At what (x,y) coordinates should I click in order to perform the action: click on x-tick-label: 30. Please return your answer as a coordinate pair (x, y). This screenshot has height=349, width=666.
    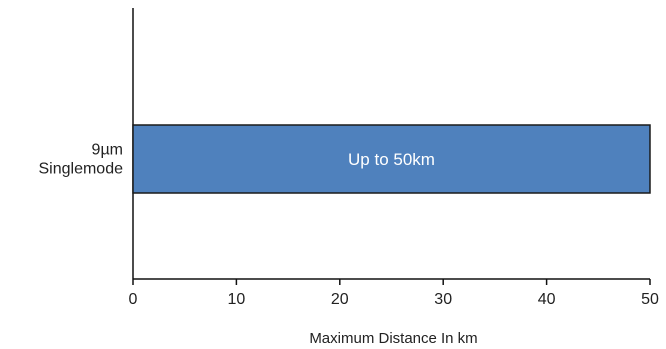
    Looking at the image, I should click on (443, 299).